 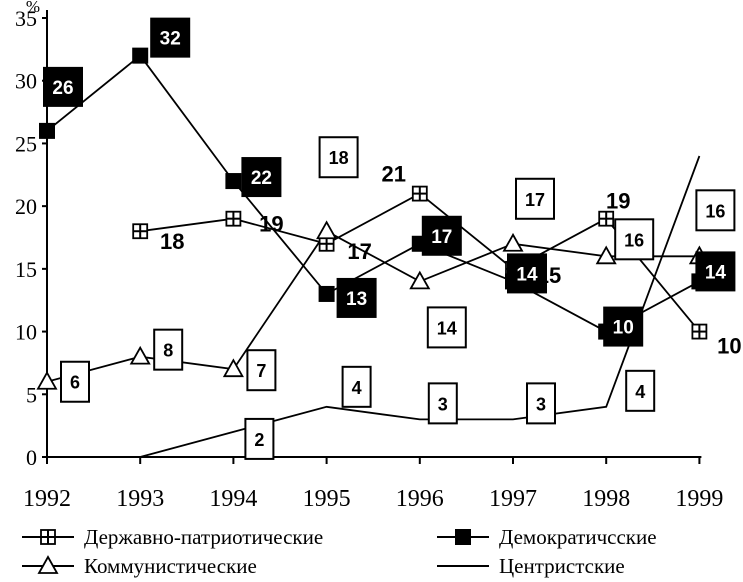 What do you see at coordinates (606, 499) in the screenshot?
I see `x-tick-label: 1998` at bounding box center [606, 499].